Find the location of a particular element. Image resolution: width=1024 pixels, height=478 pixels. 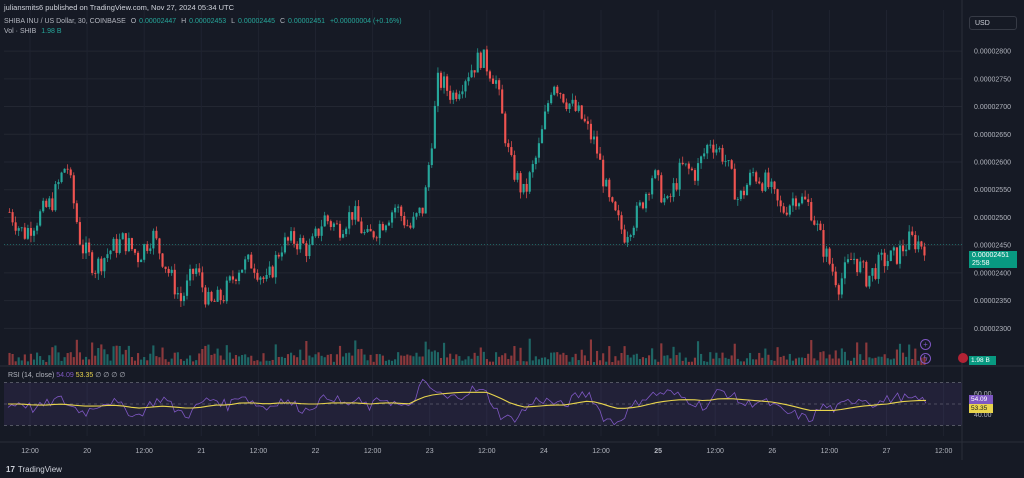

volume-legend: Vol · SHIB 1.98 B is located at coordinates (34, 31).